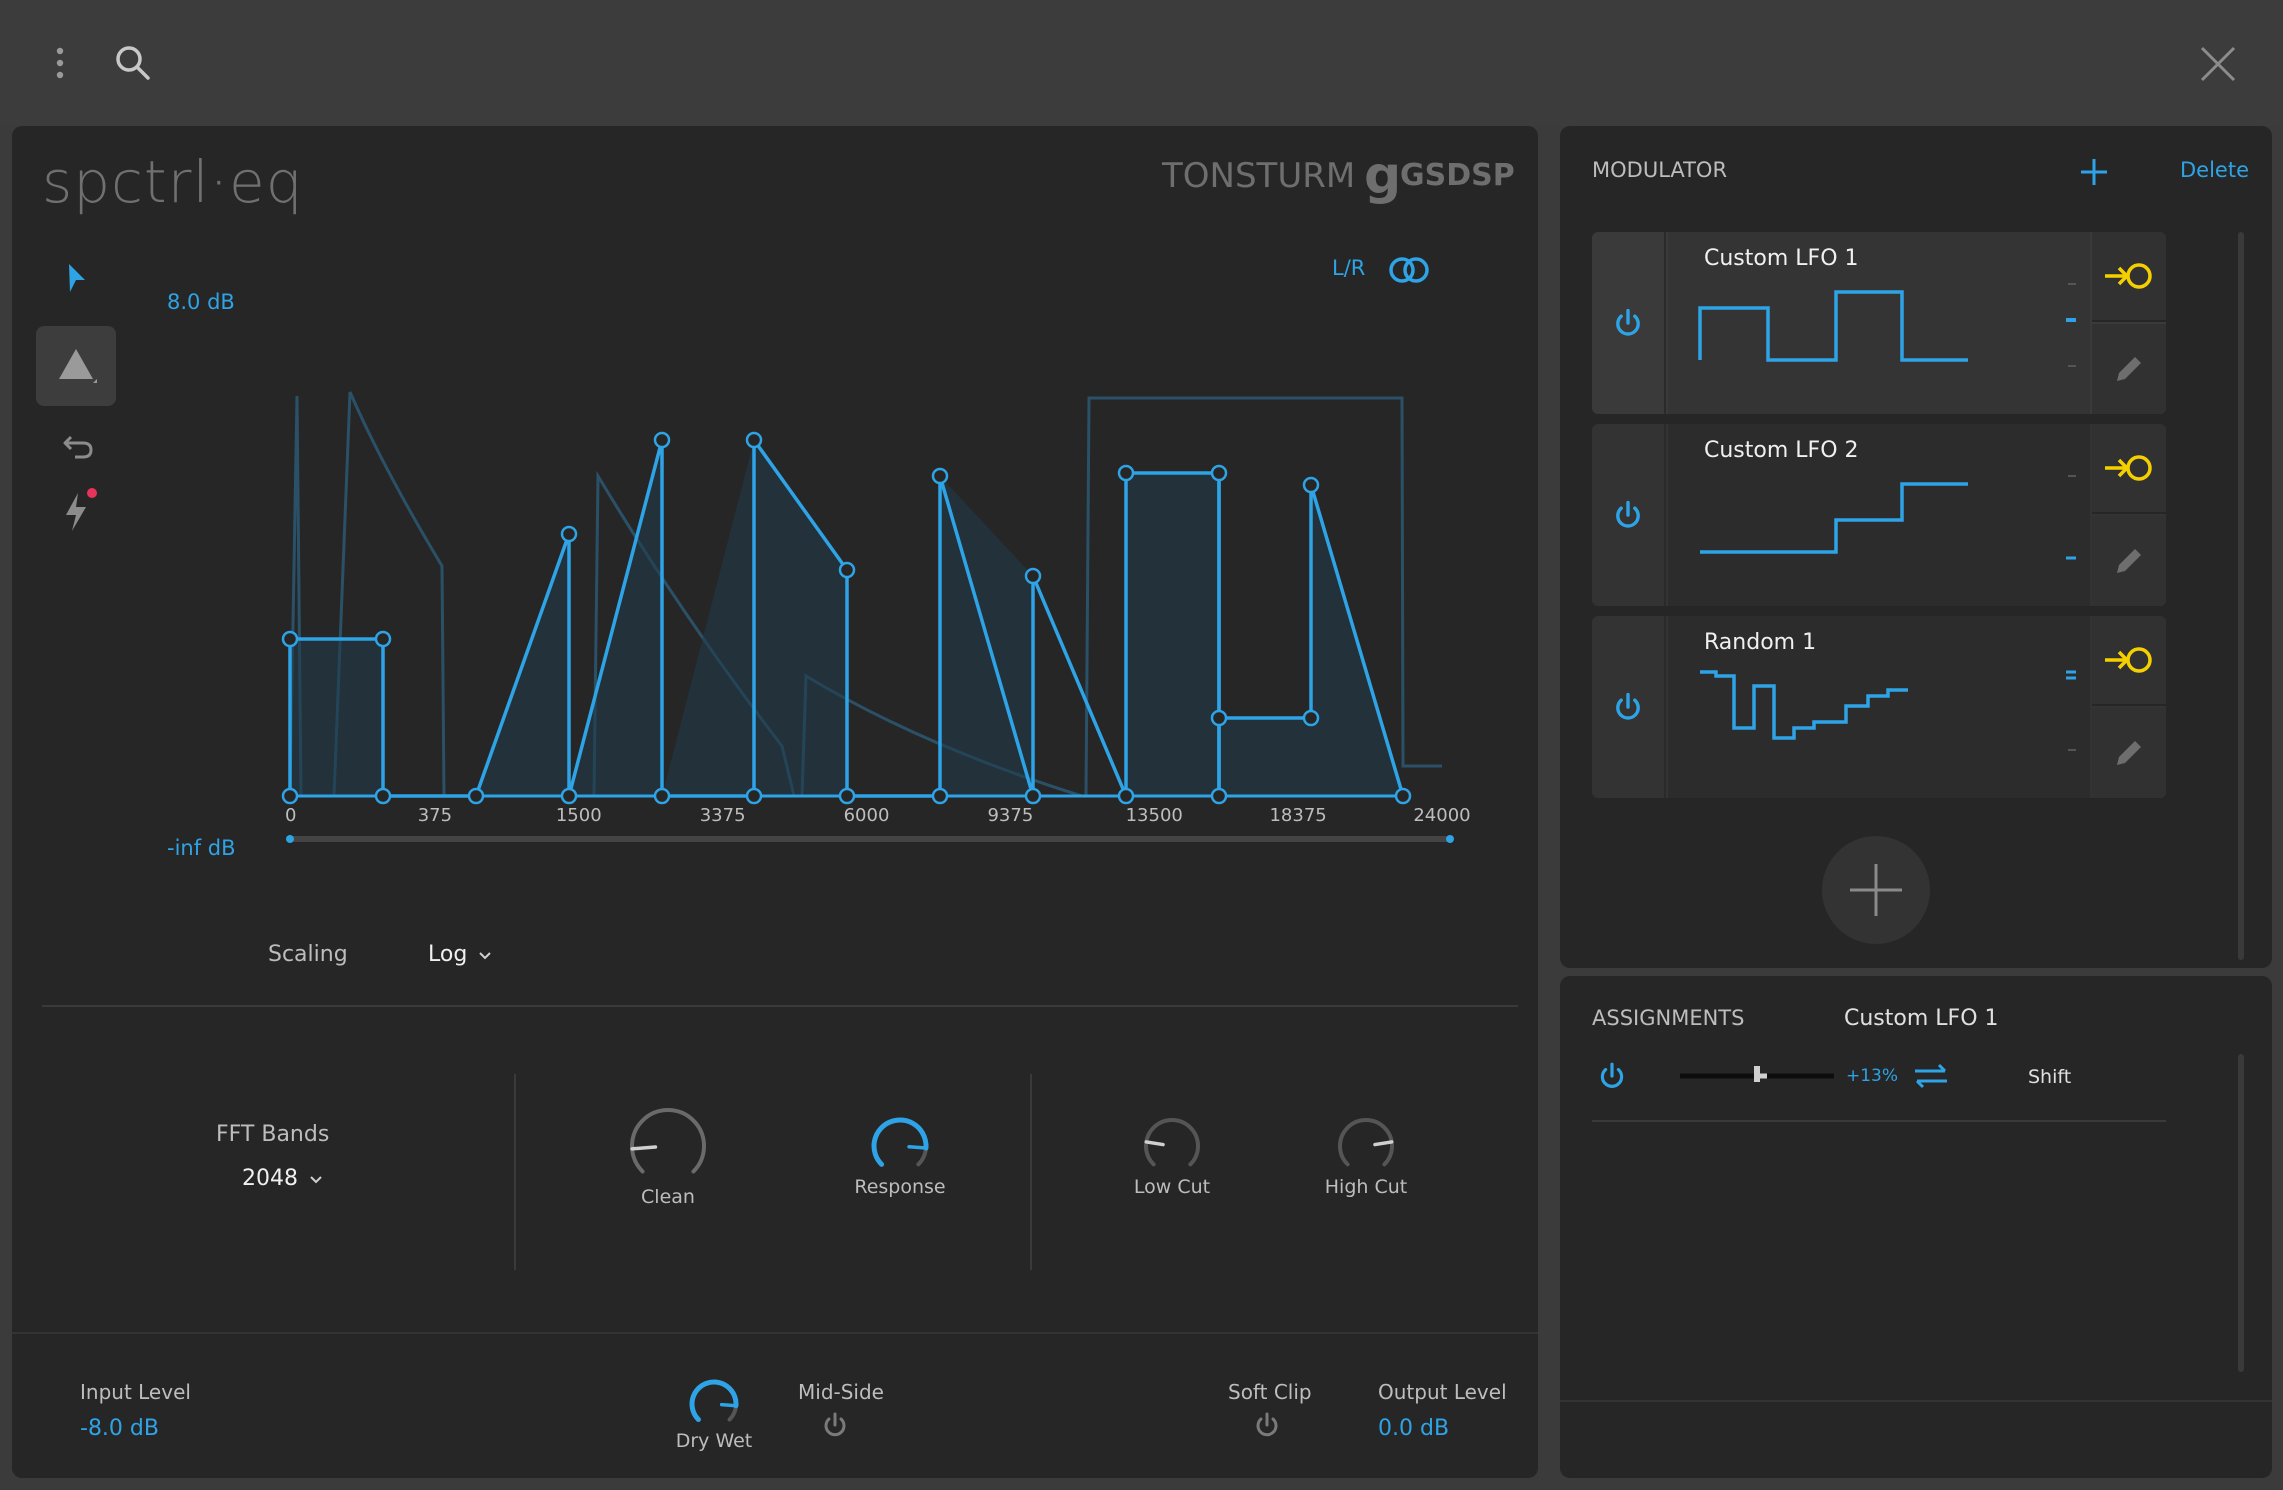 The image size is (2283, 1490). Describe the element at coordinates (270, 1178) in the screenshot. I see `fft-bands-value: 2048` at that location.